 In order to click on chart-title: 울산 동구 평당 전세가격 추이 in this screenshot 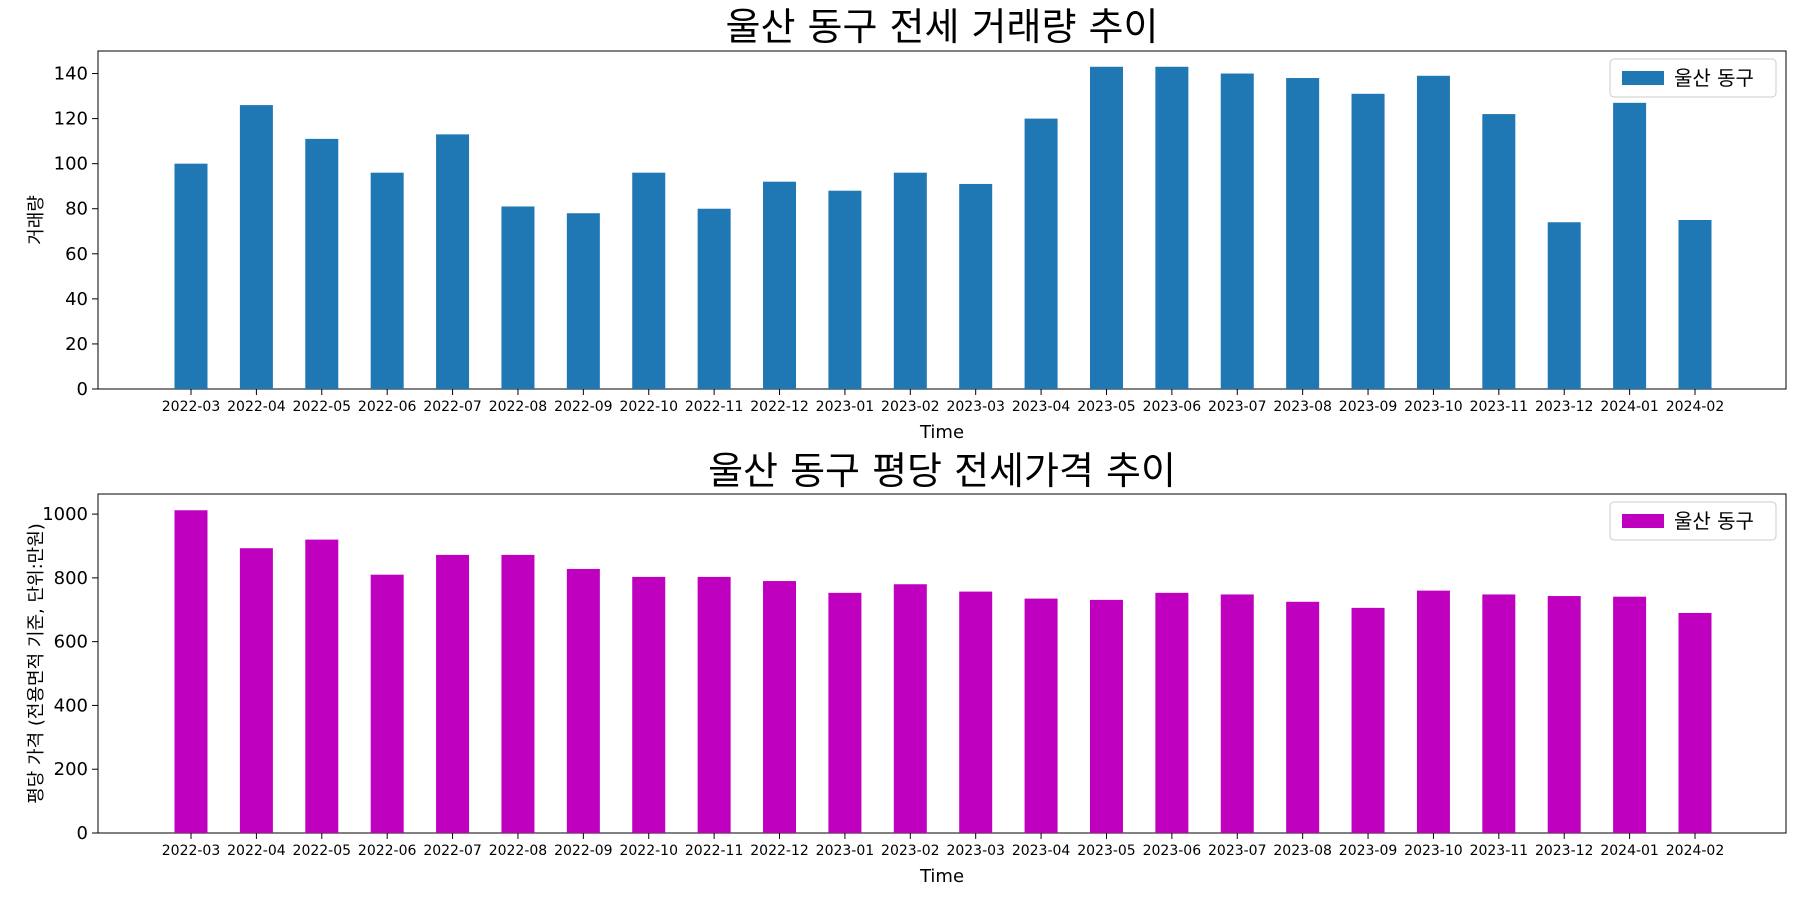, I will do `click(942, 471)`.